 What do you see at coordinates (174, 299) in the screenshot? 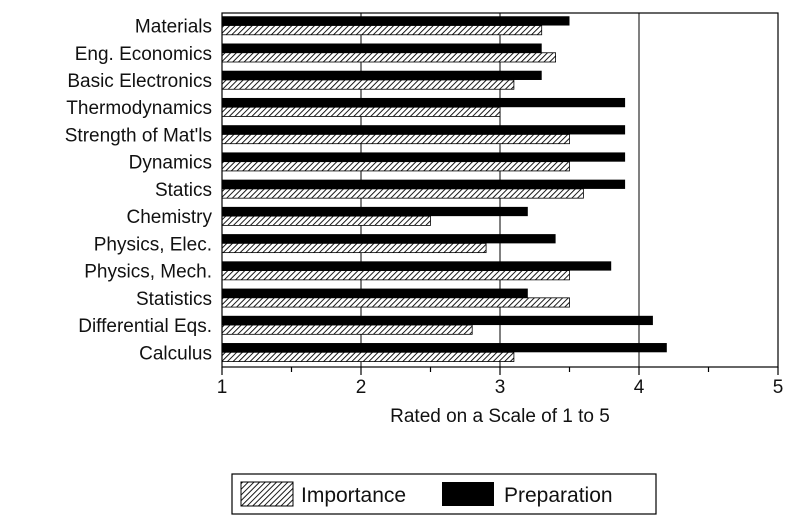
I see `category-label-statistics: Statistics` at bounding box center [174, 299].